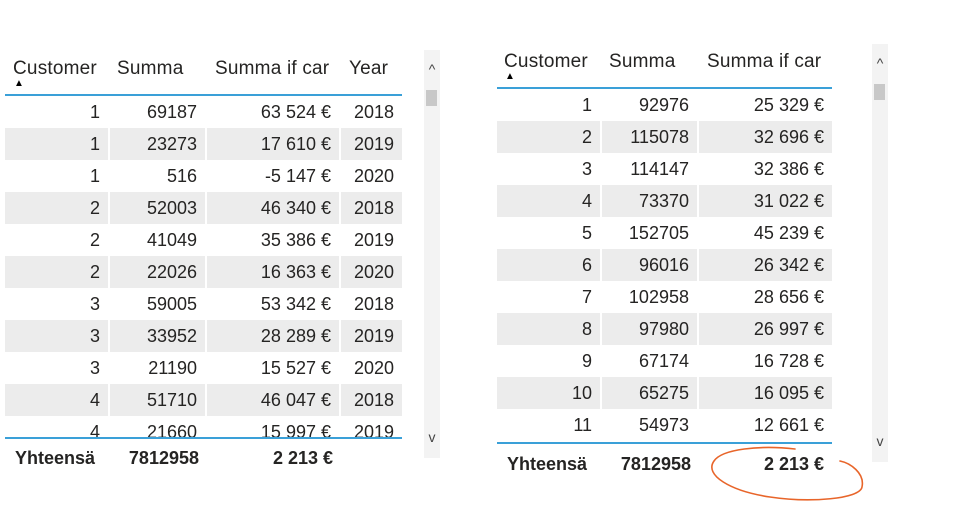 The image size is (961, 527). What do you see at coordinates (549, 361) in the screenshot?
I see `right-table-cell: 9` at bounding box center [549, 361].